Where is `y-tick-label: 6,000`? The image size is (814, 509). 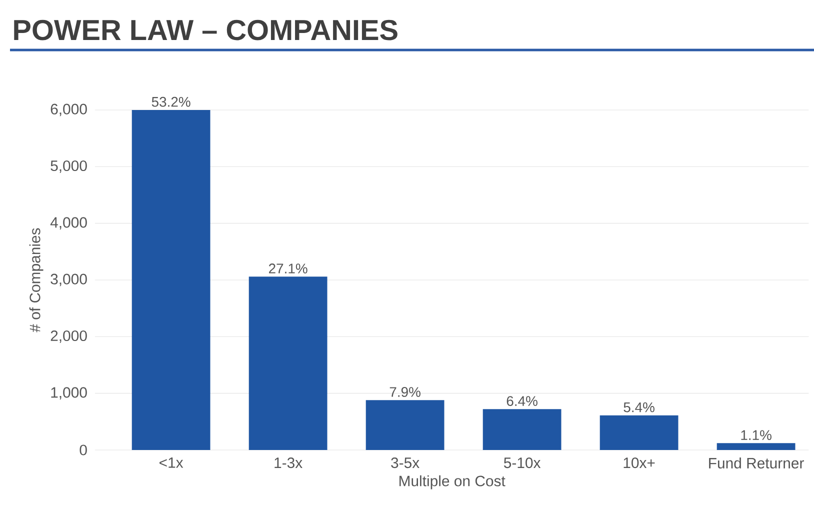
y-tick-label: 6,000 is located at coordinates (68, 110).